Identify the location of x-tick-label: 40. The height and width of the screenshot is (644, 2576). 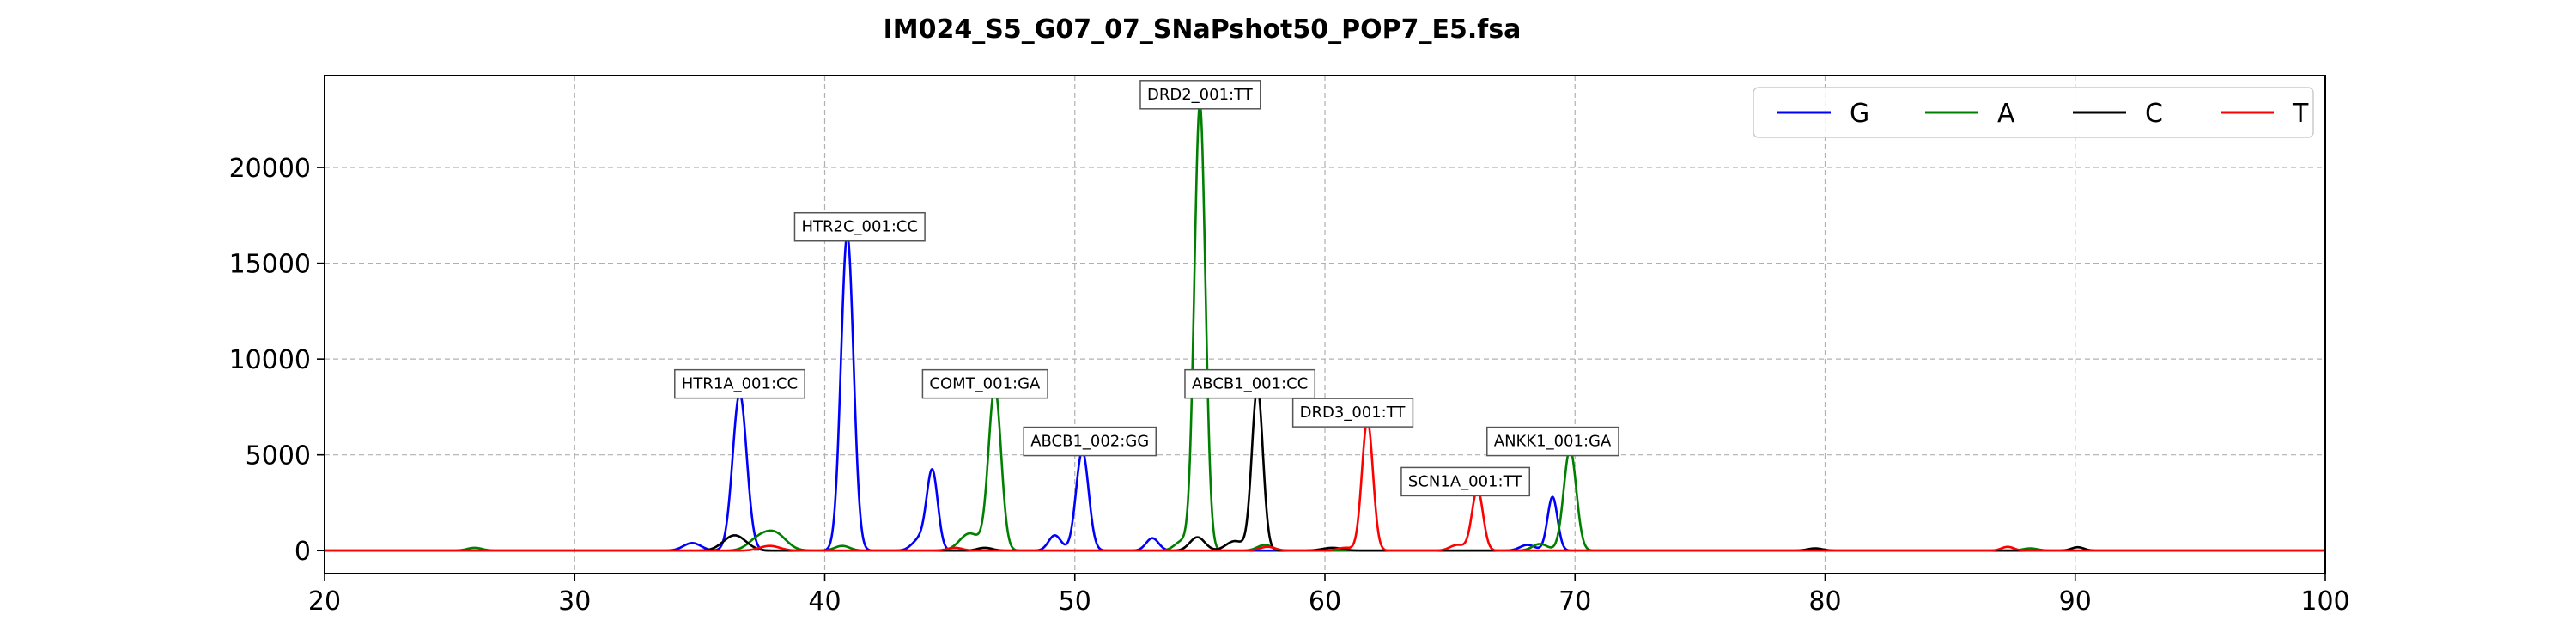
(824, 601).